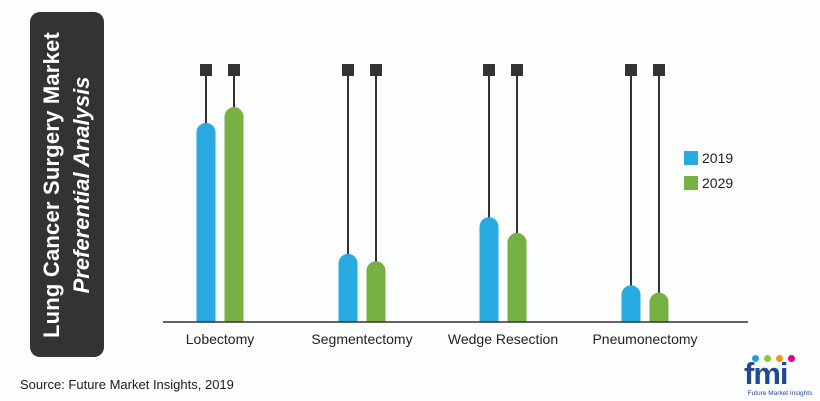 This screenshot has height=401, width=820. I want to click on category-label: Lobectomy, so click(220, 339).